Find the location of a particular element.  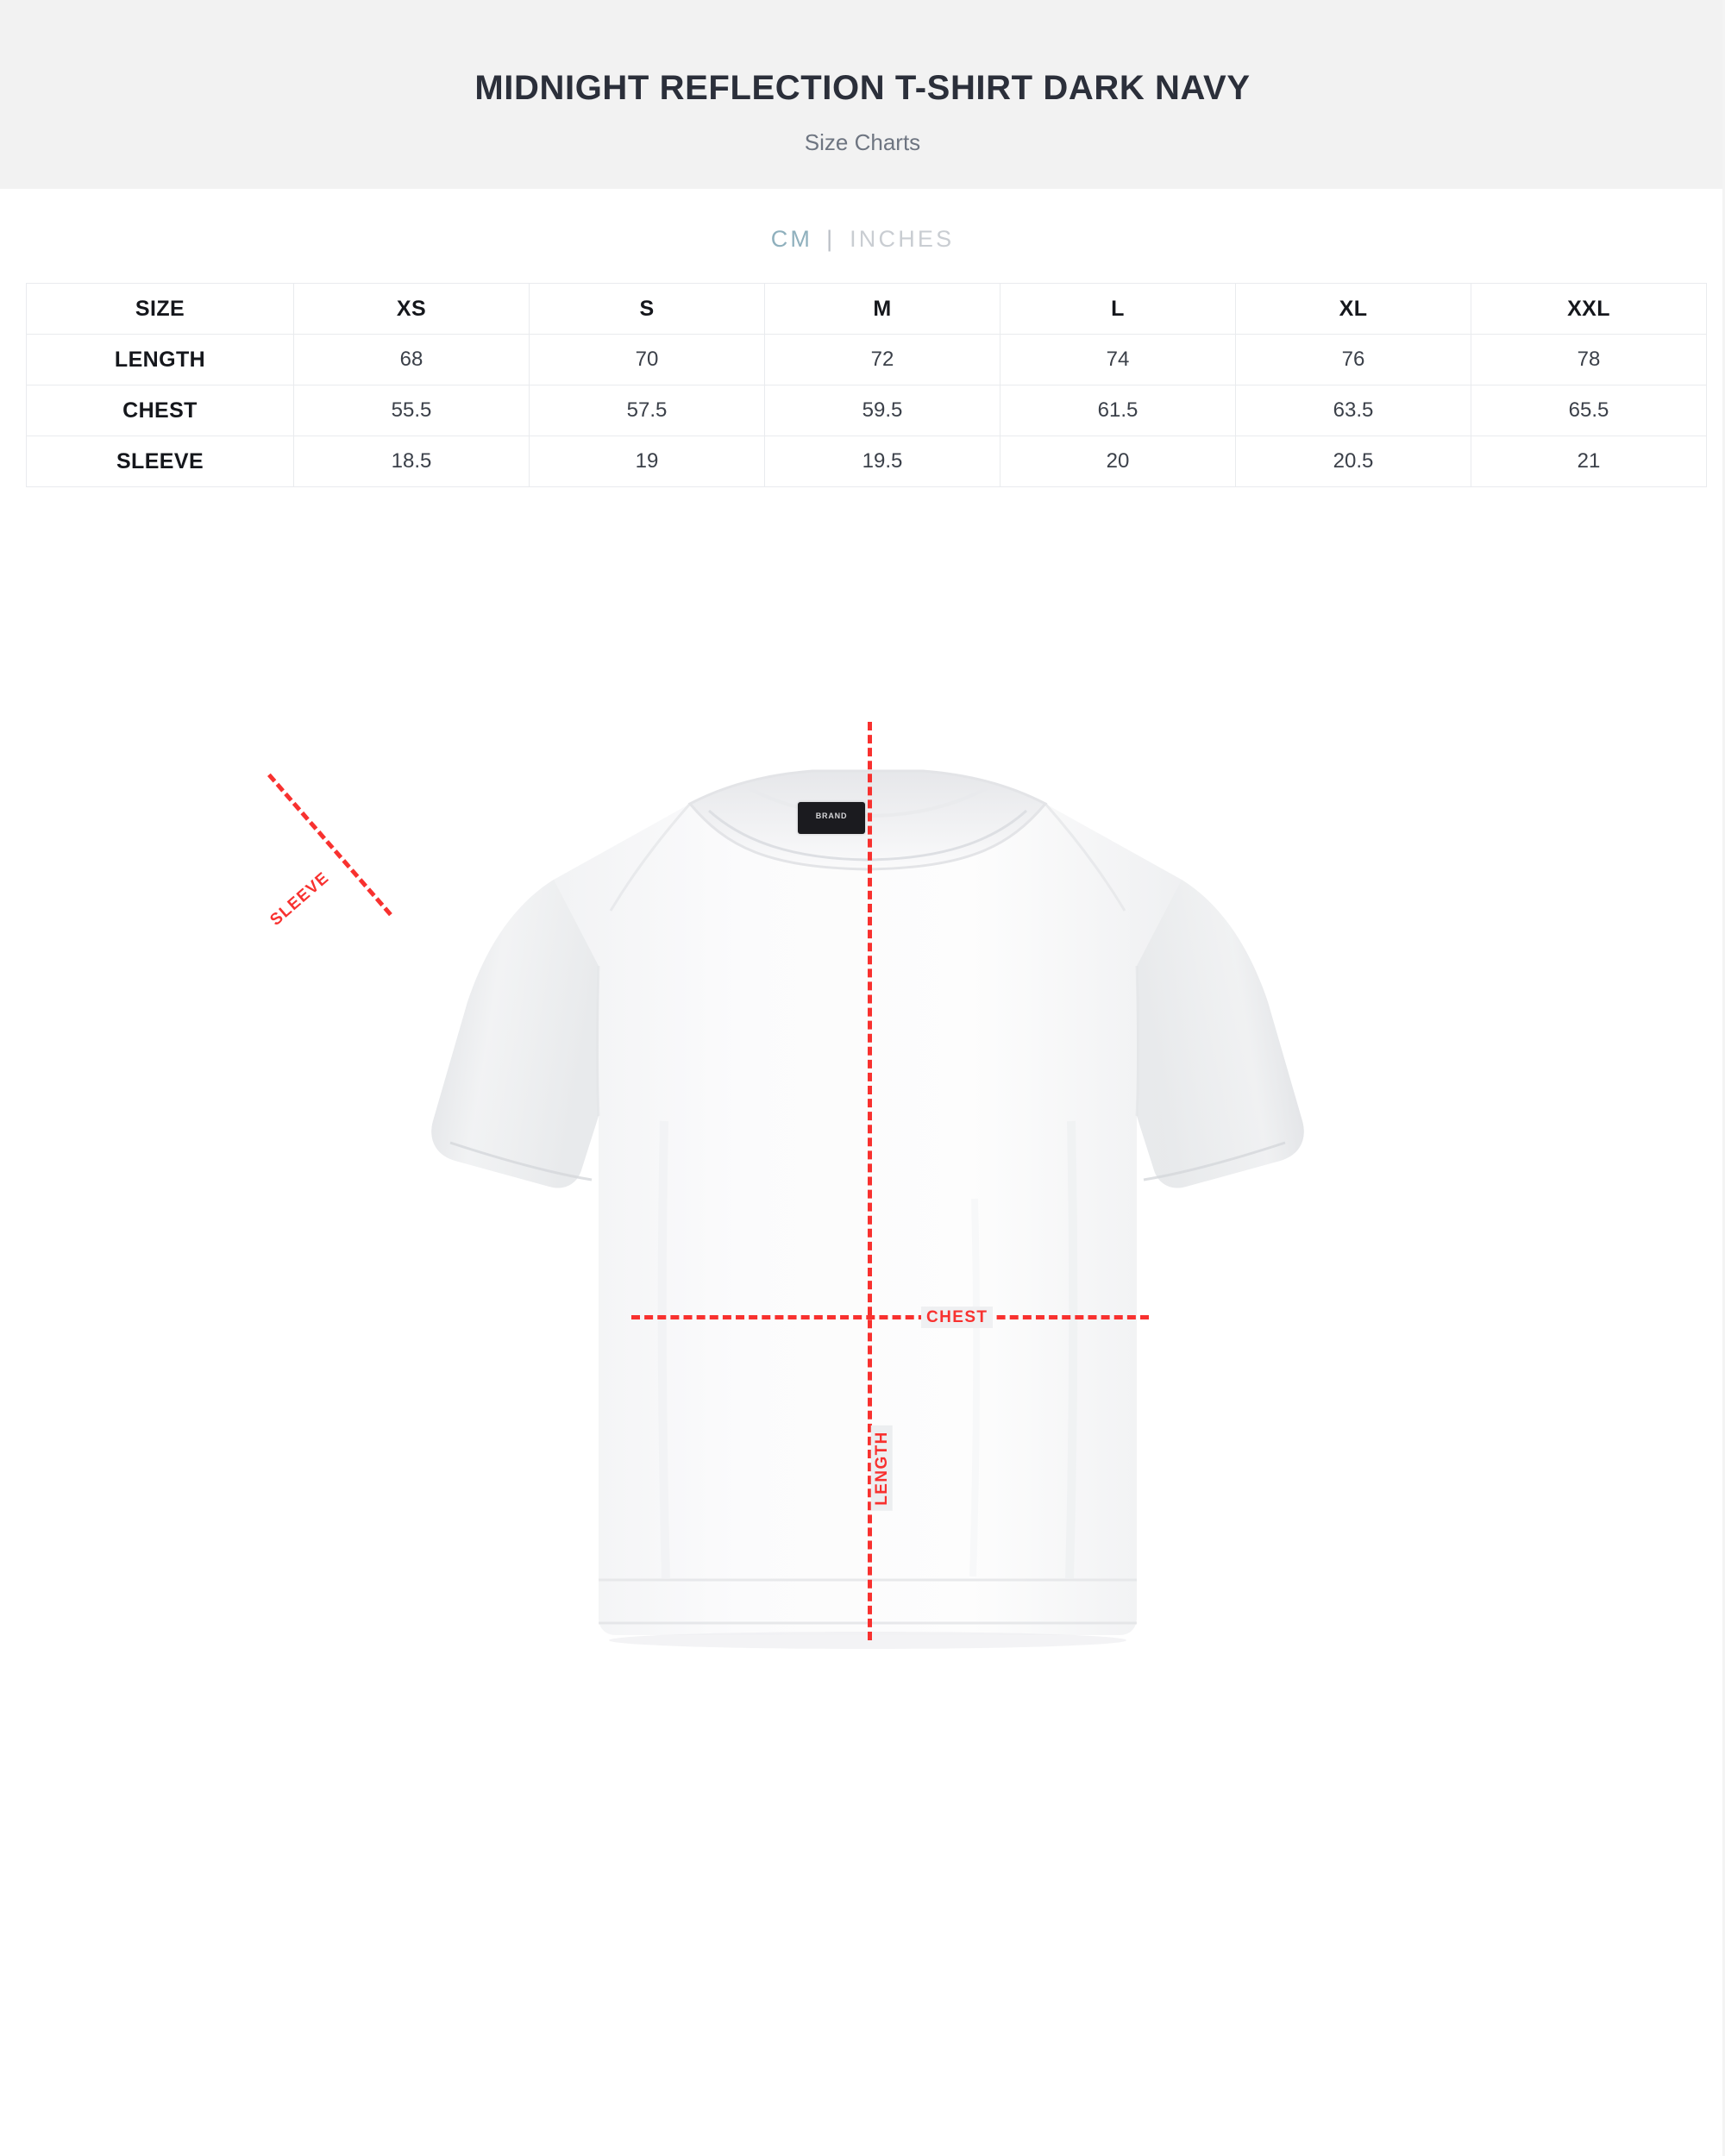

cell-length-s: 70 is located at coordinates (647, 359).